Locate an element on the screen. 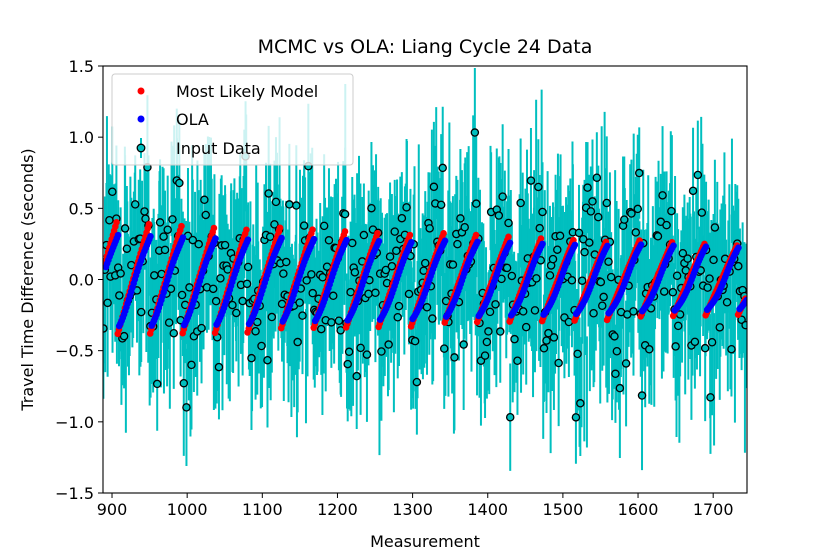 Image resolution: width=830 pixels, height=554 pixels. y-tick-label: 1.0 is located at coordinates (81, 137).